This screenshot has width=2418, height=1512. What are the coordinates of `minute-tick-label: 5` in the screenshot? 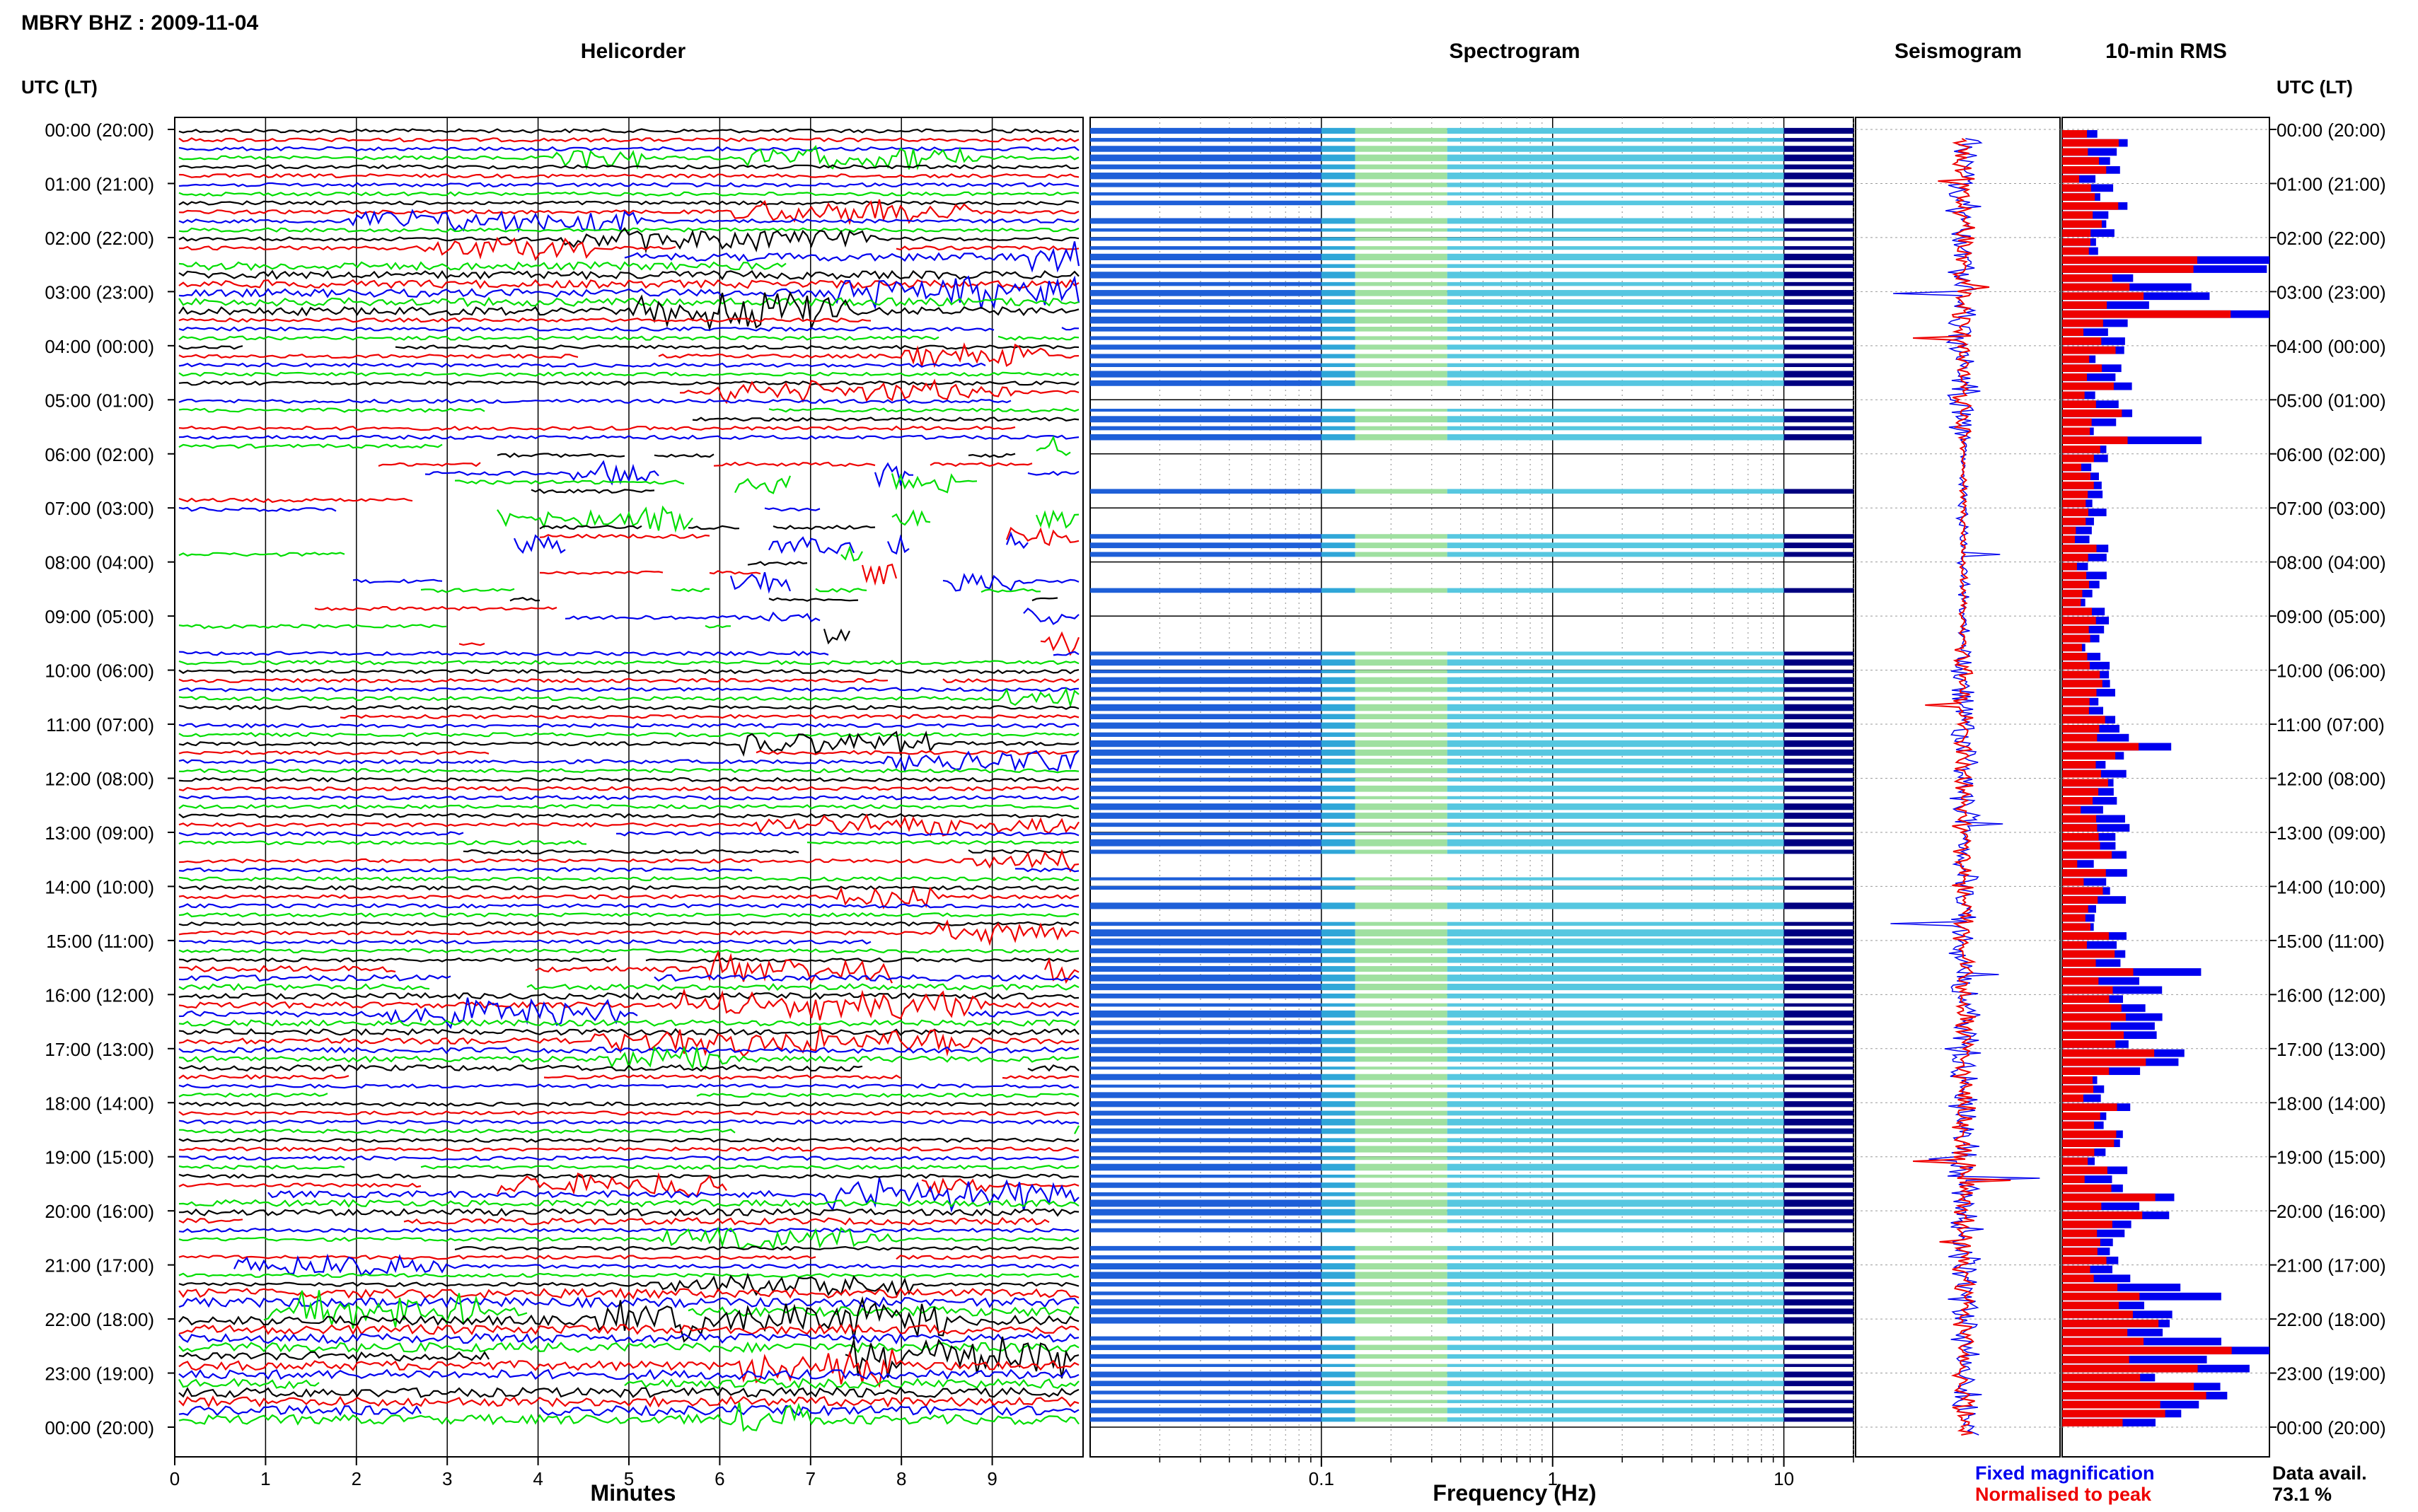 It's located at (629, 1478).